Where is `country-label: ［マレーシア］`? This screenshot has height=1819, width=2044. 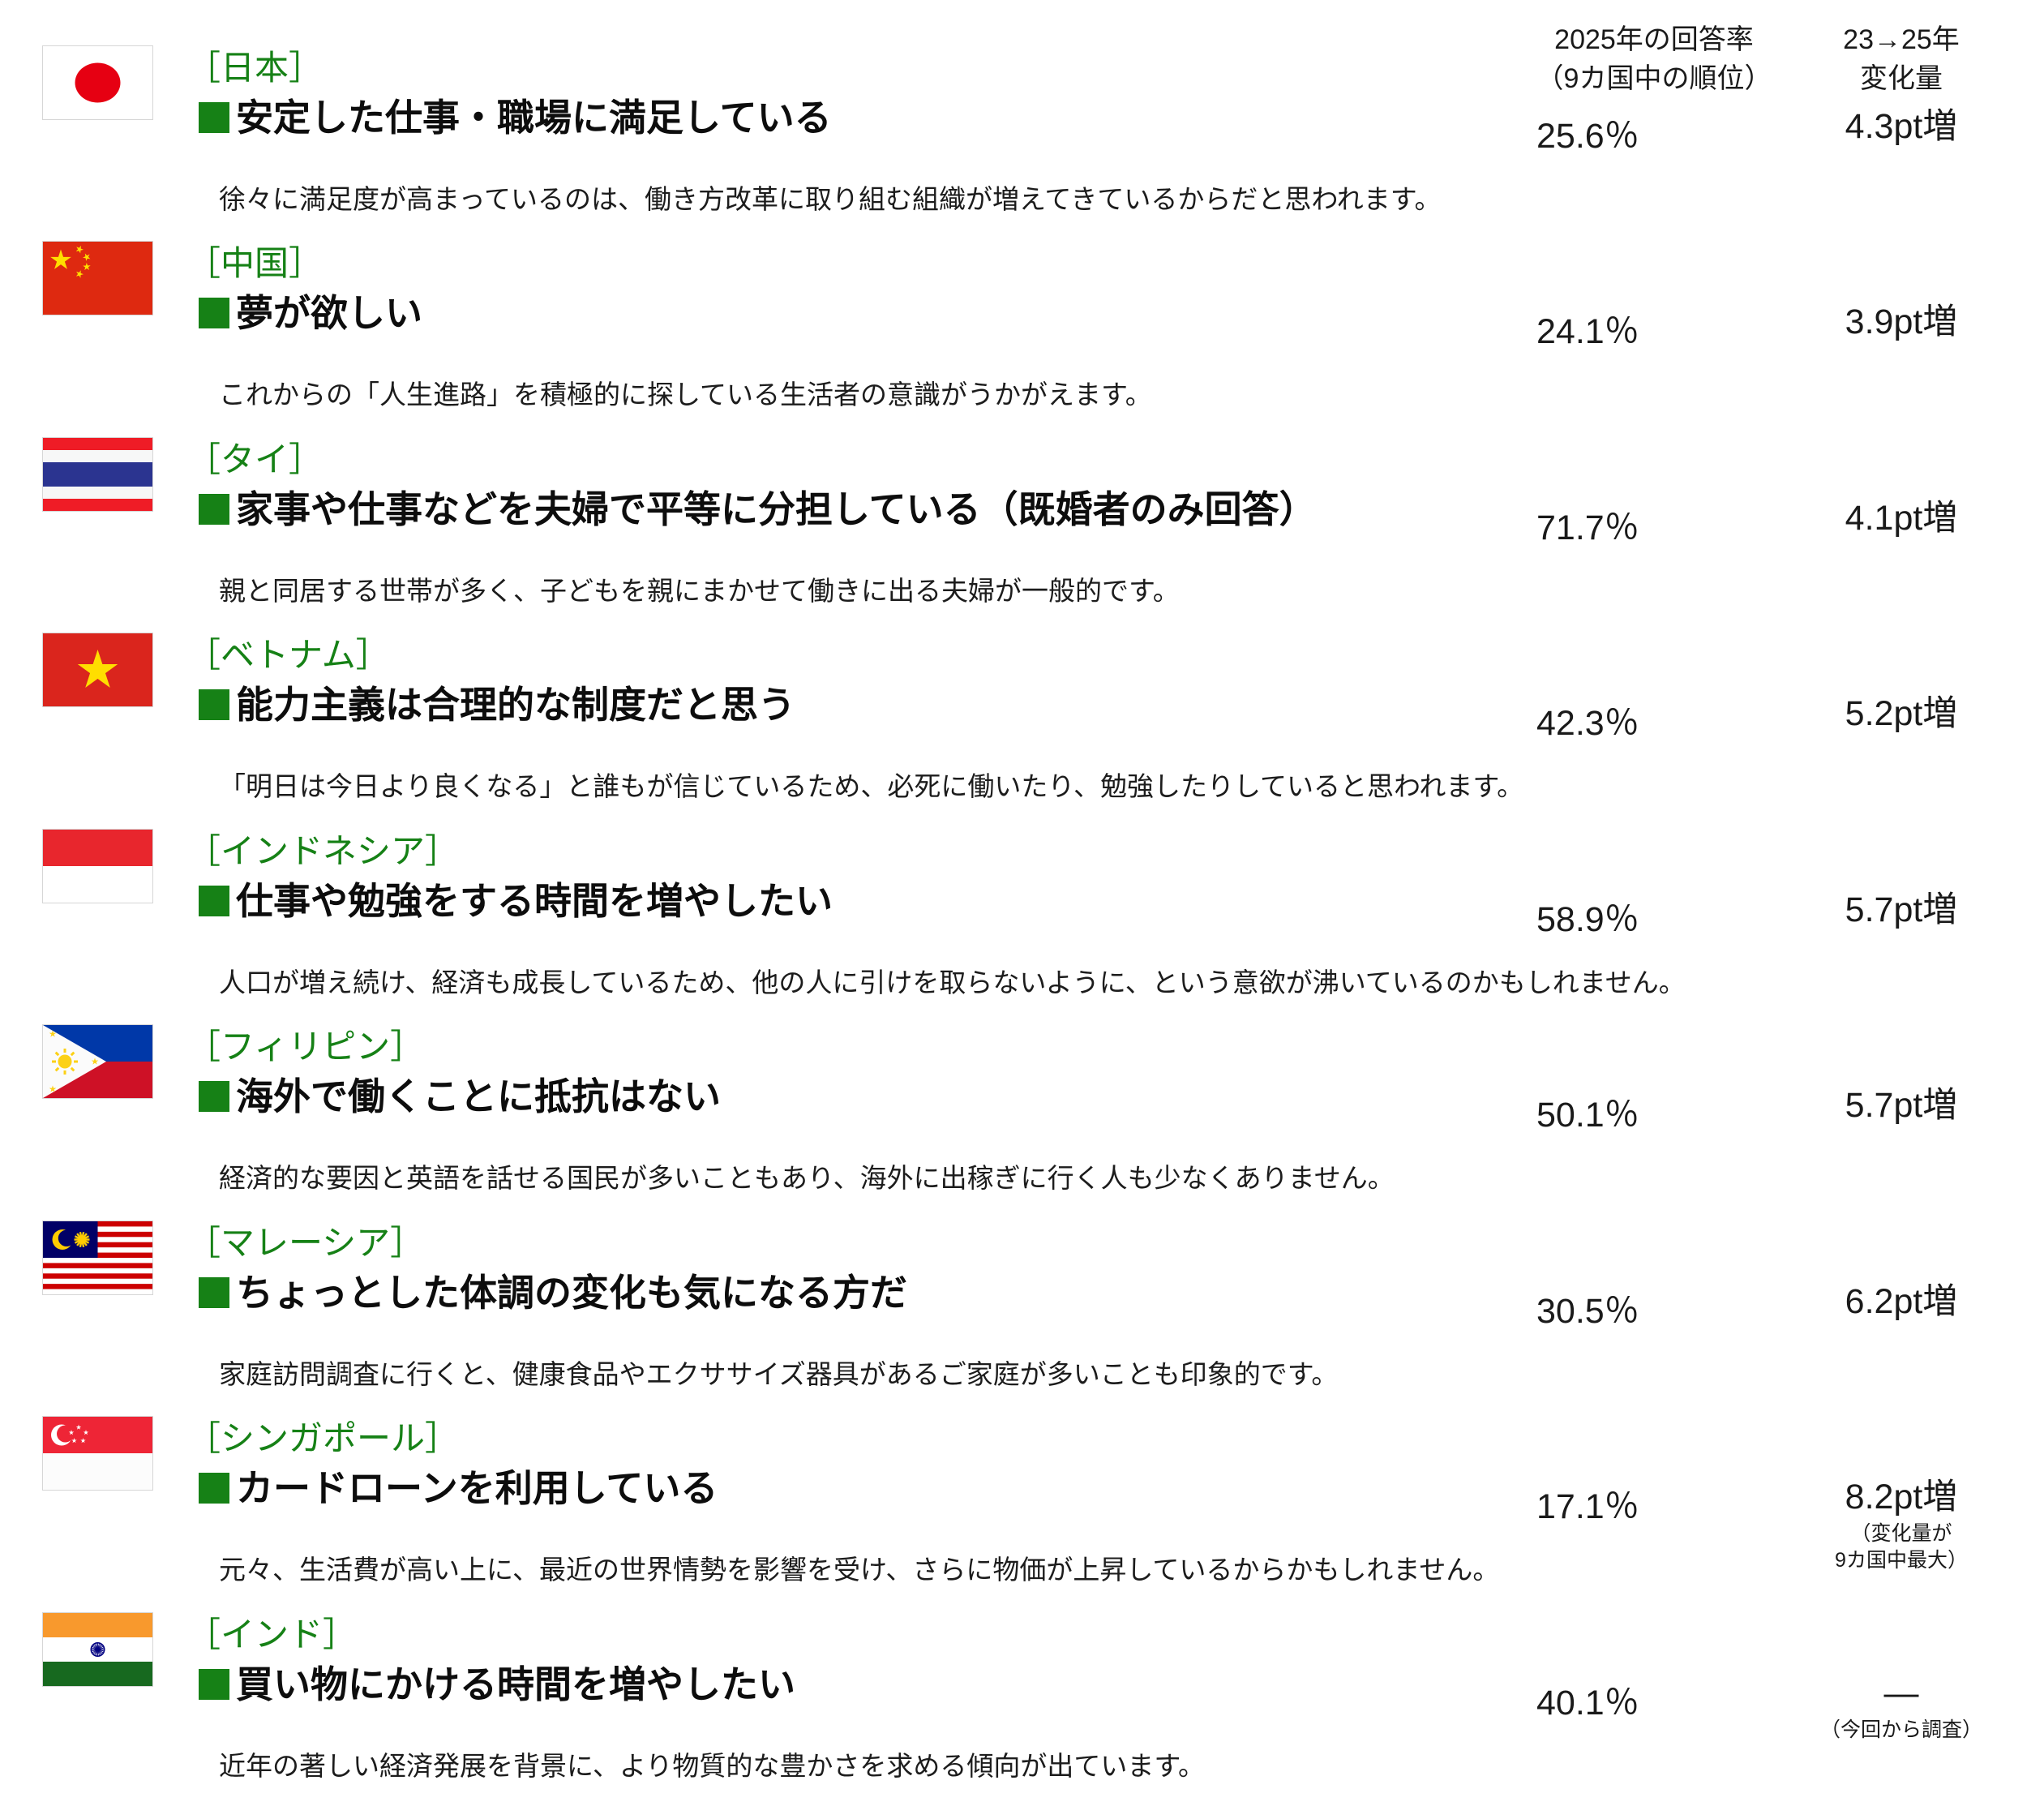
country-label: ［マレーシア］ is located at coordinates (305, 1243).